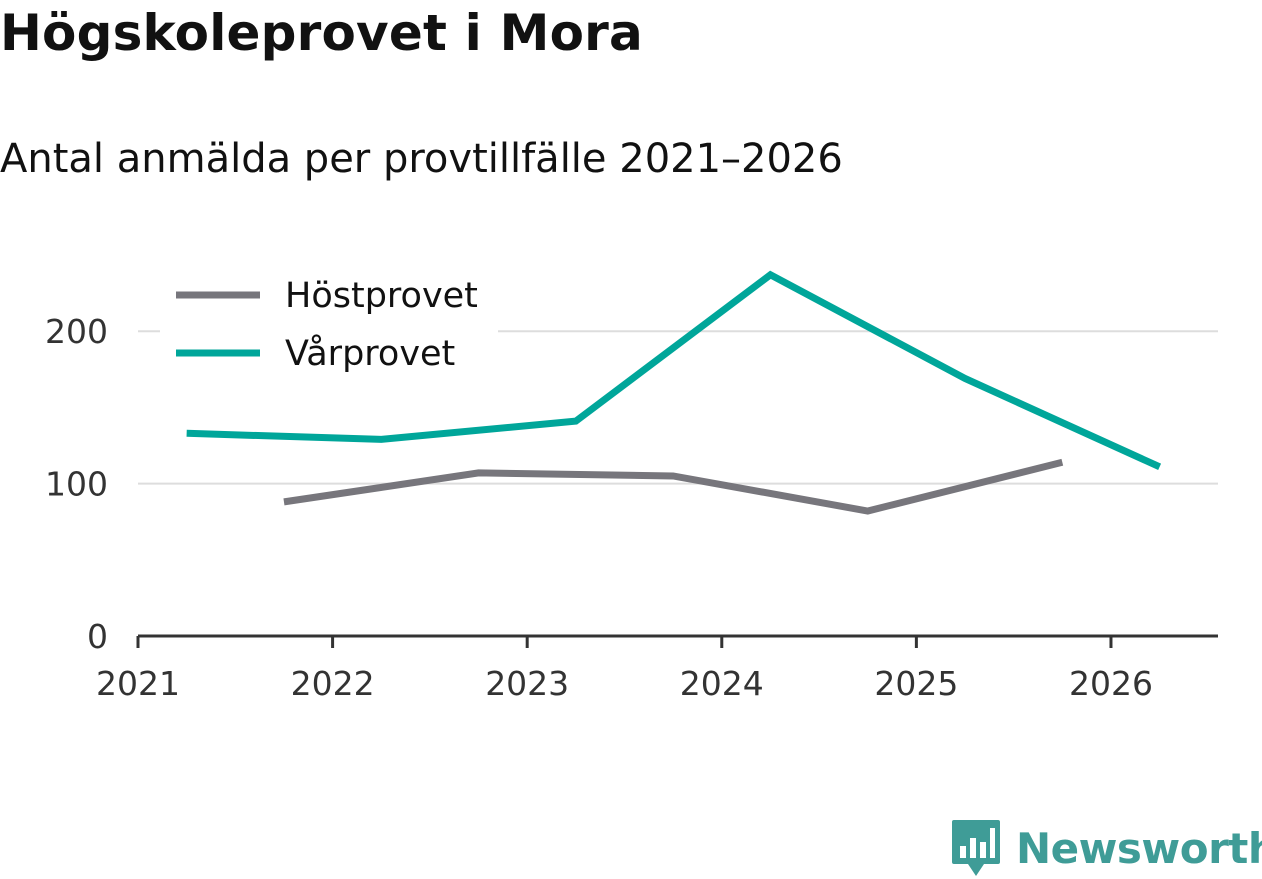  Describe the element at coordinates (1139, 848) in the screenshot. I see `brand-name: Newsworthy` at that location.